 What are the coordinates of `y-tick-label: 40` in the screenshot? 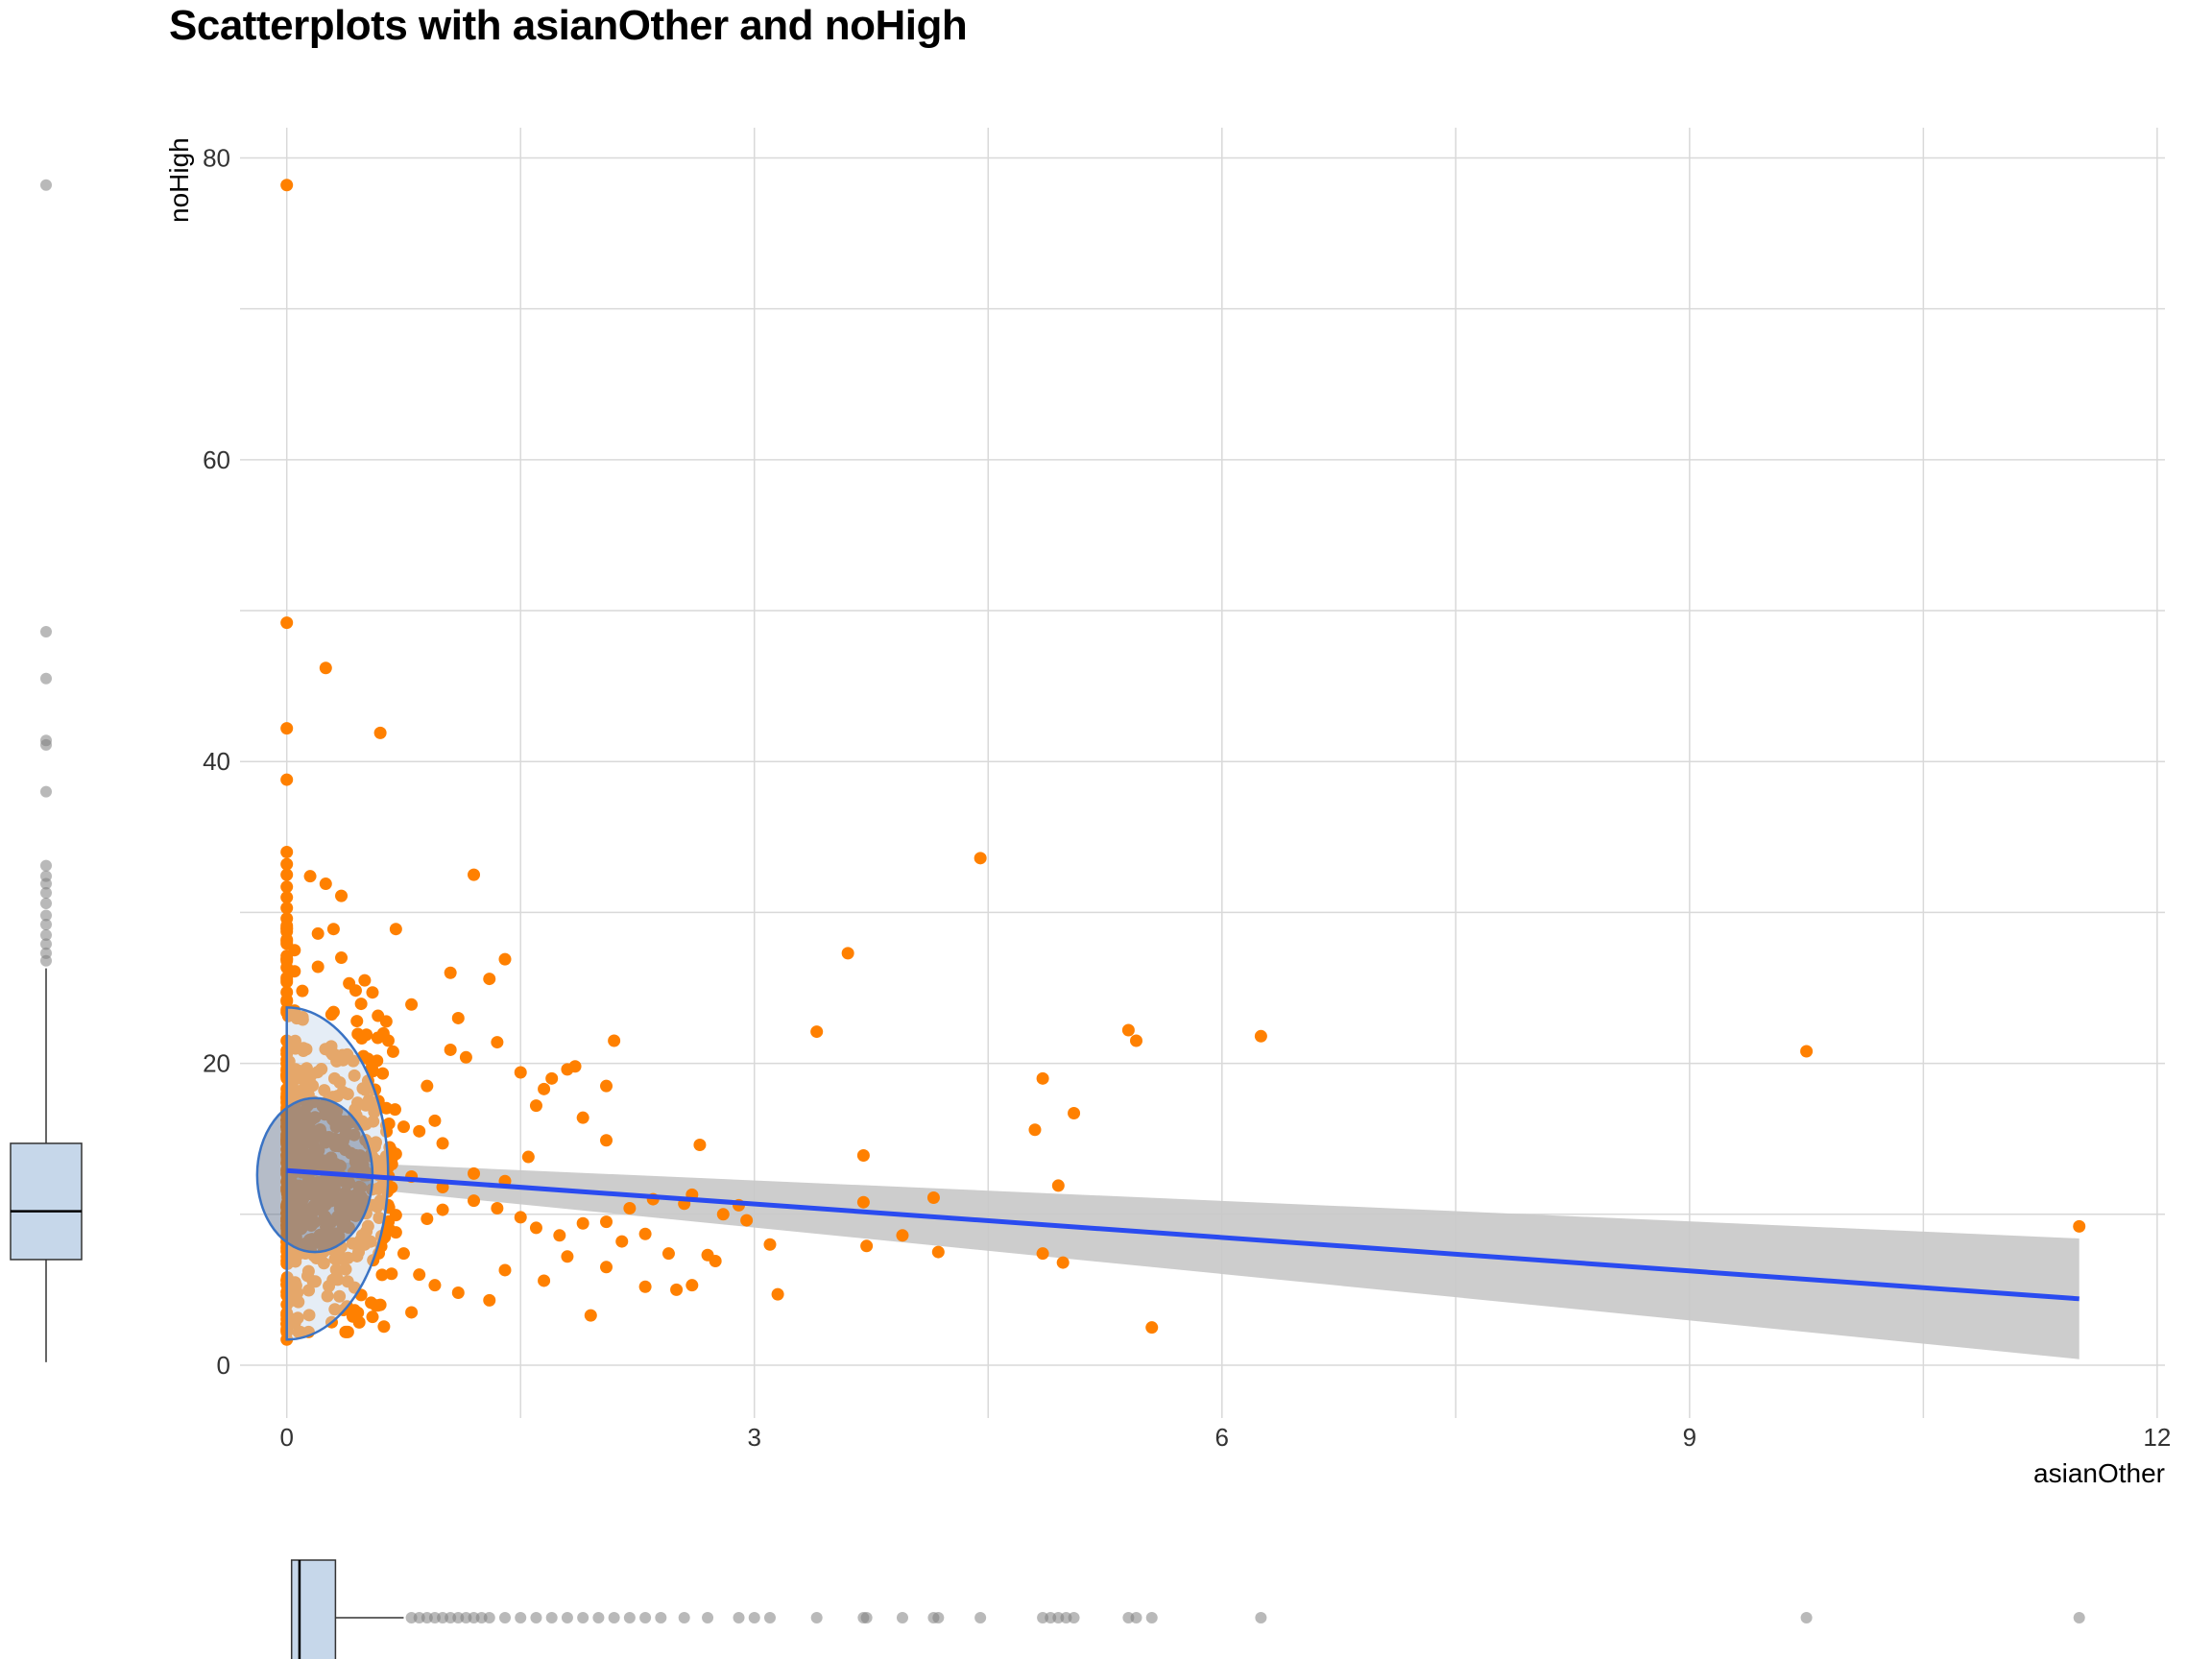 It's located at (216, 761).